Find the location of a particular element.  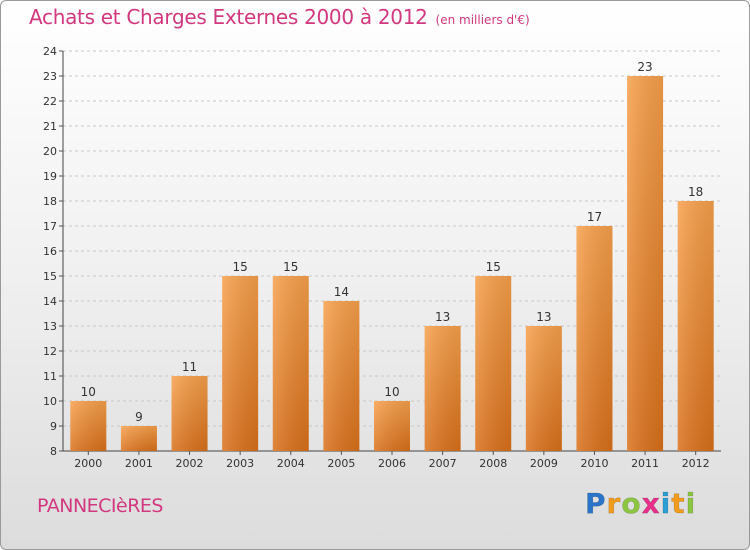

x-tick-label: 2008 is located at coordinates (493, 463).